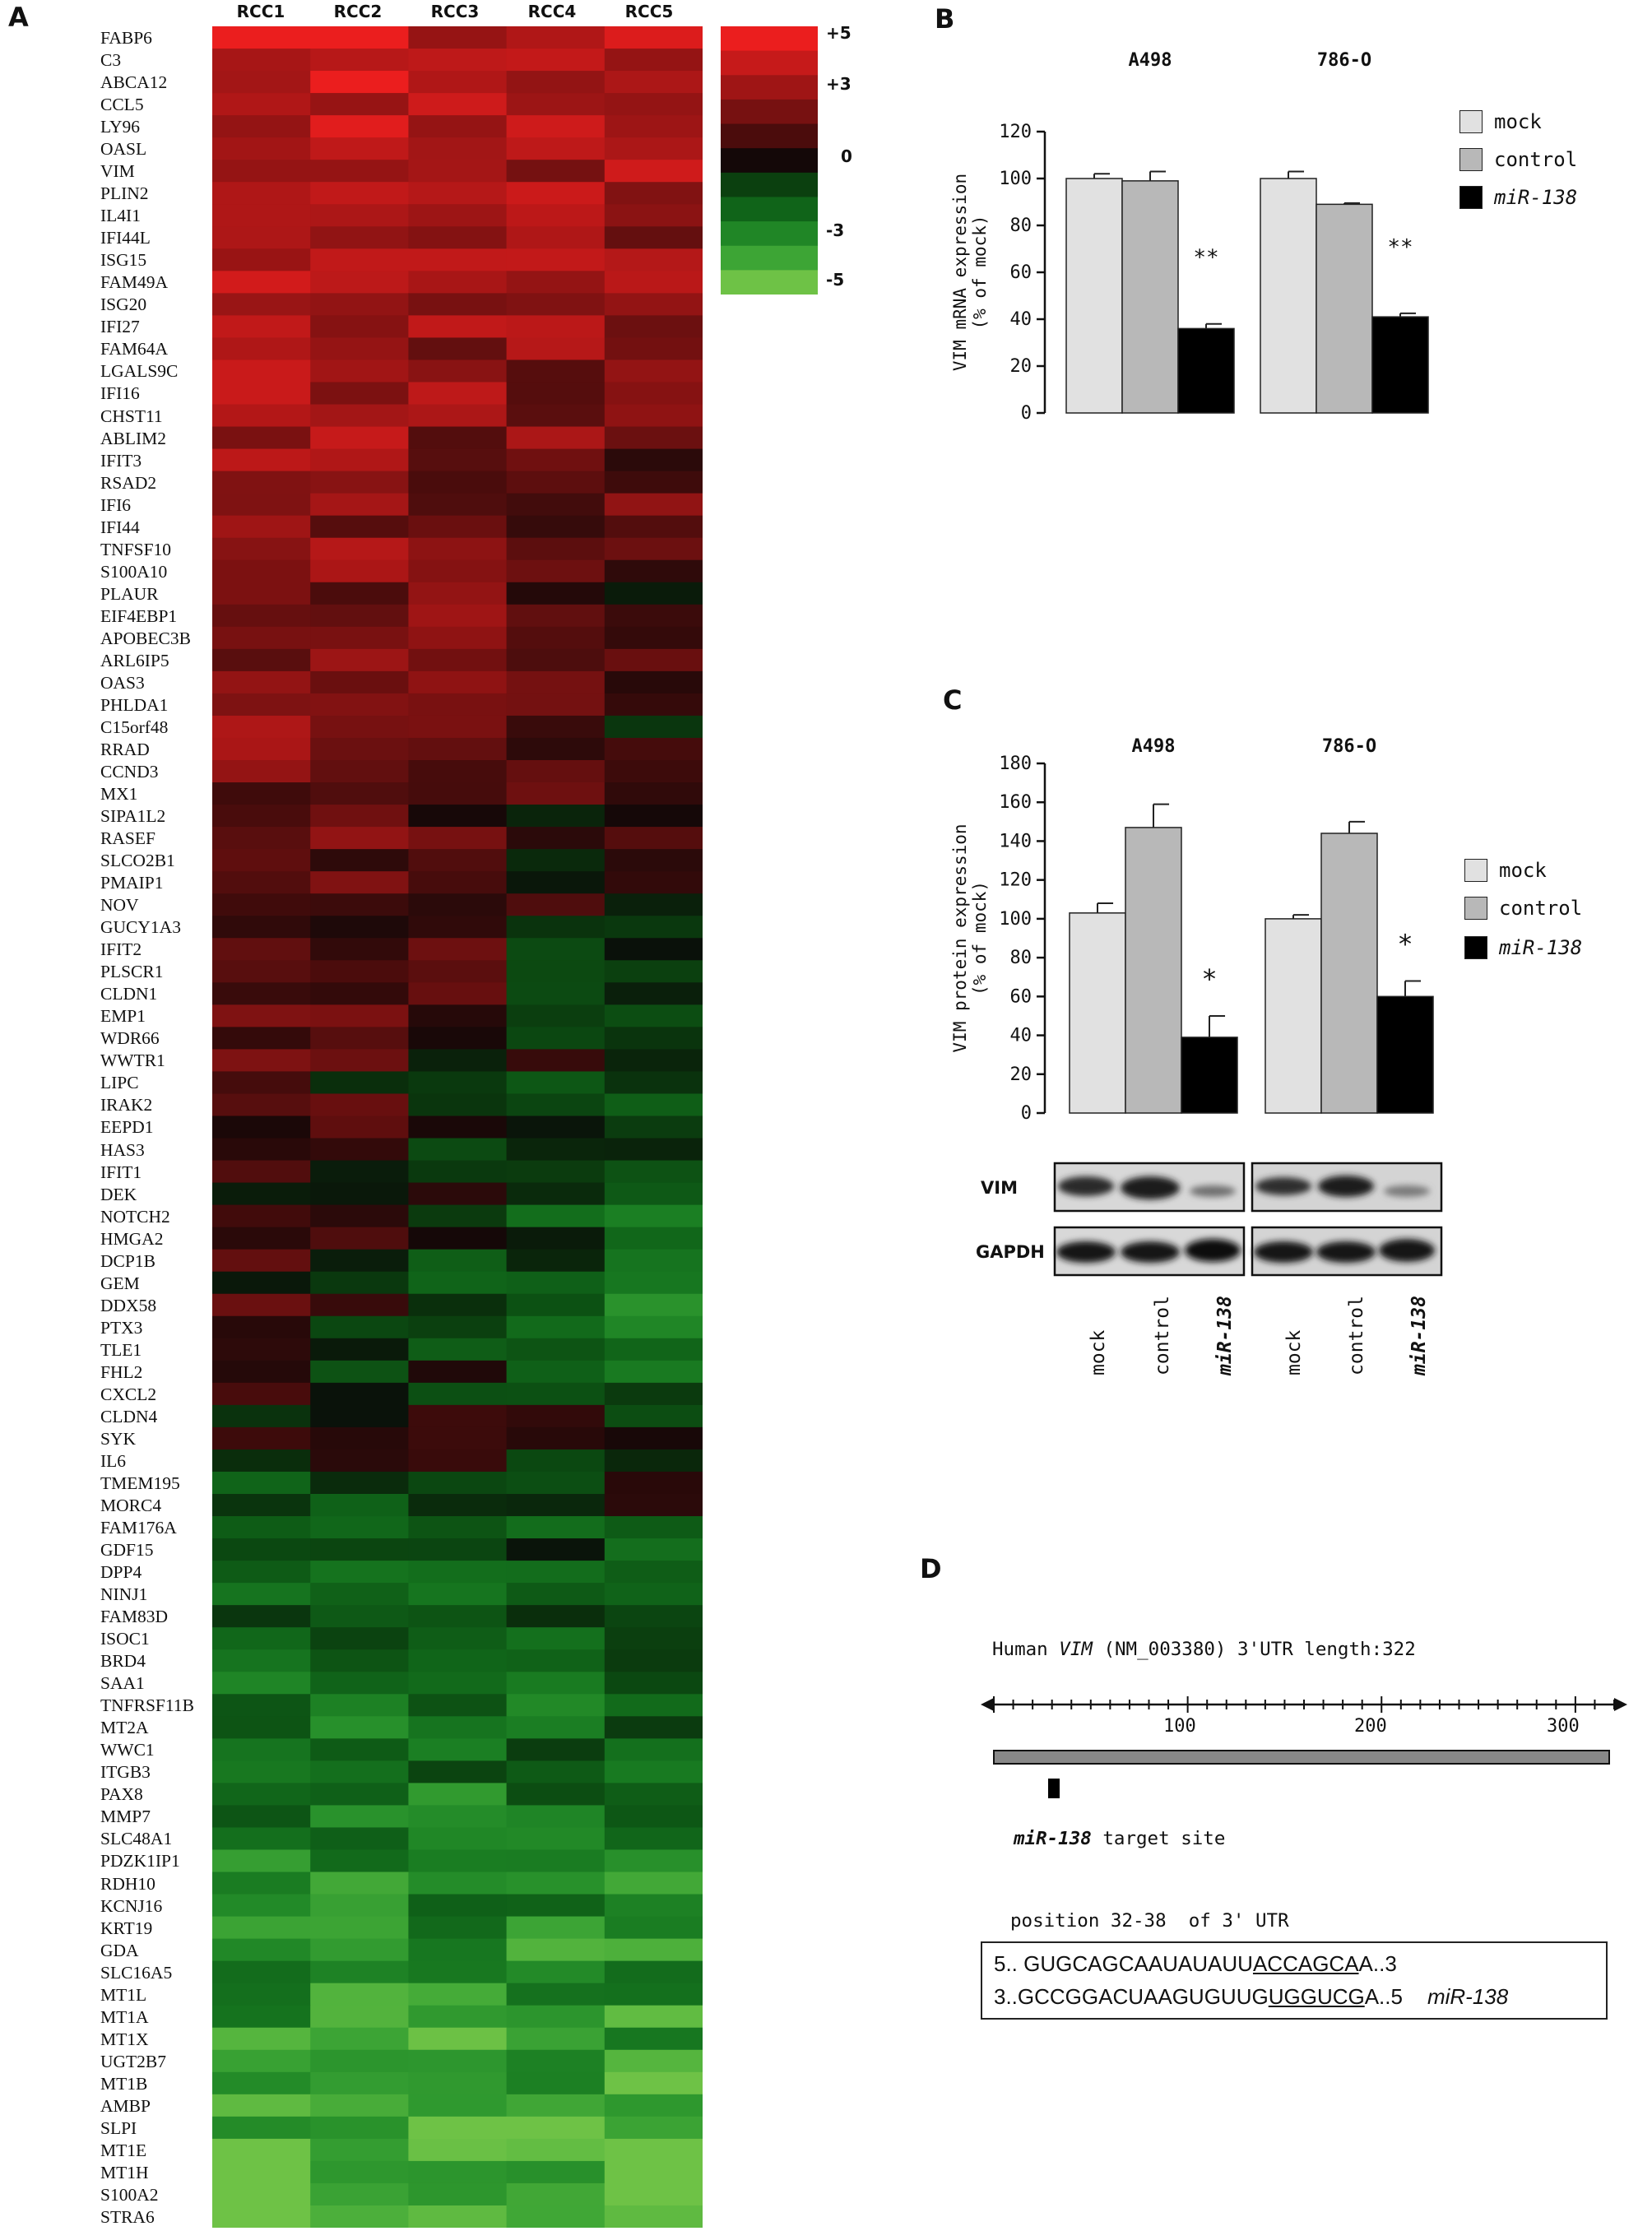  Describe the element at coordinates (128, 1394) in the screenshot. I see `gene-label: CXCL2` at that location.